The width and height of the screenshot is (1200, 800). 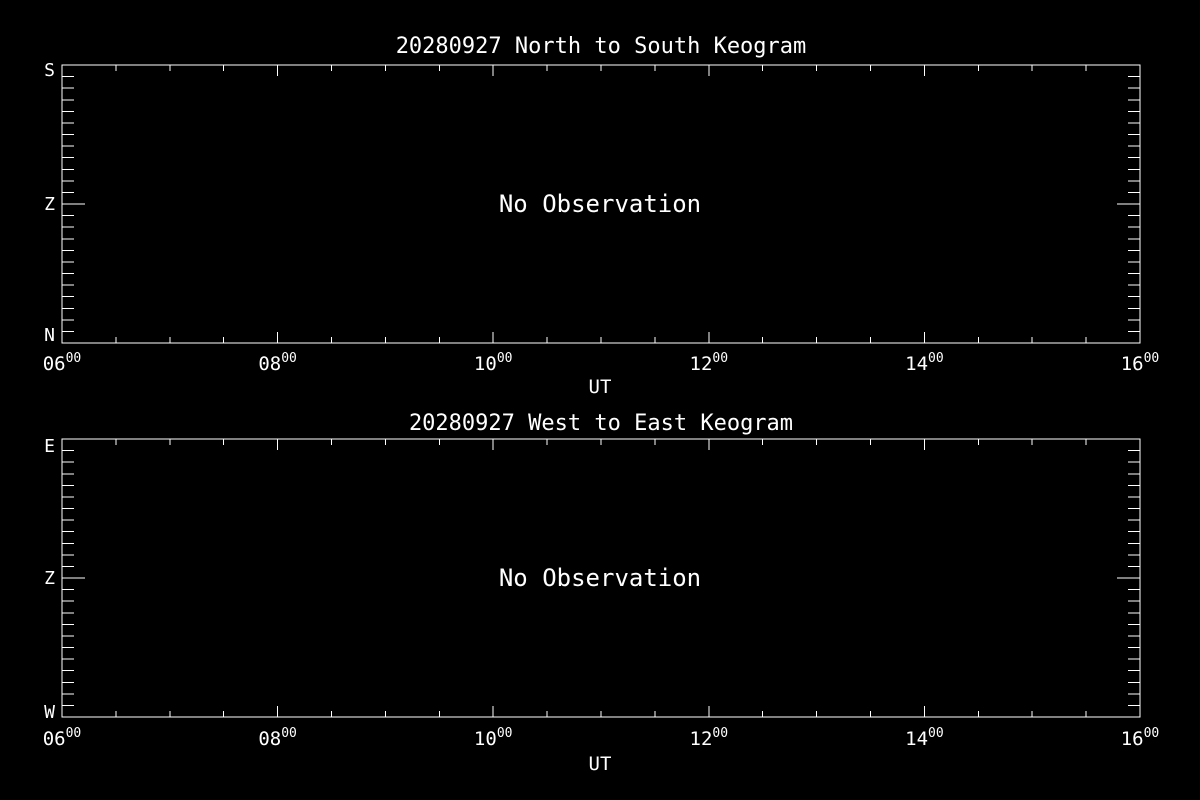 I want to click on y-tick-label-top: S, so click(x=49, y=70).